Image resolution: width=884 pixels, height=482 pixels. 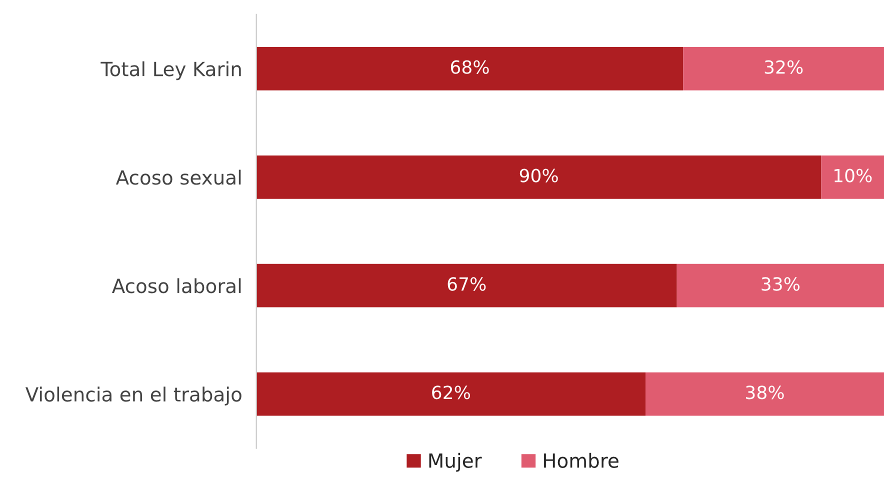 I want to click on data-label: 67%, so click(x=467, y=284).